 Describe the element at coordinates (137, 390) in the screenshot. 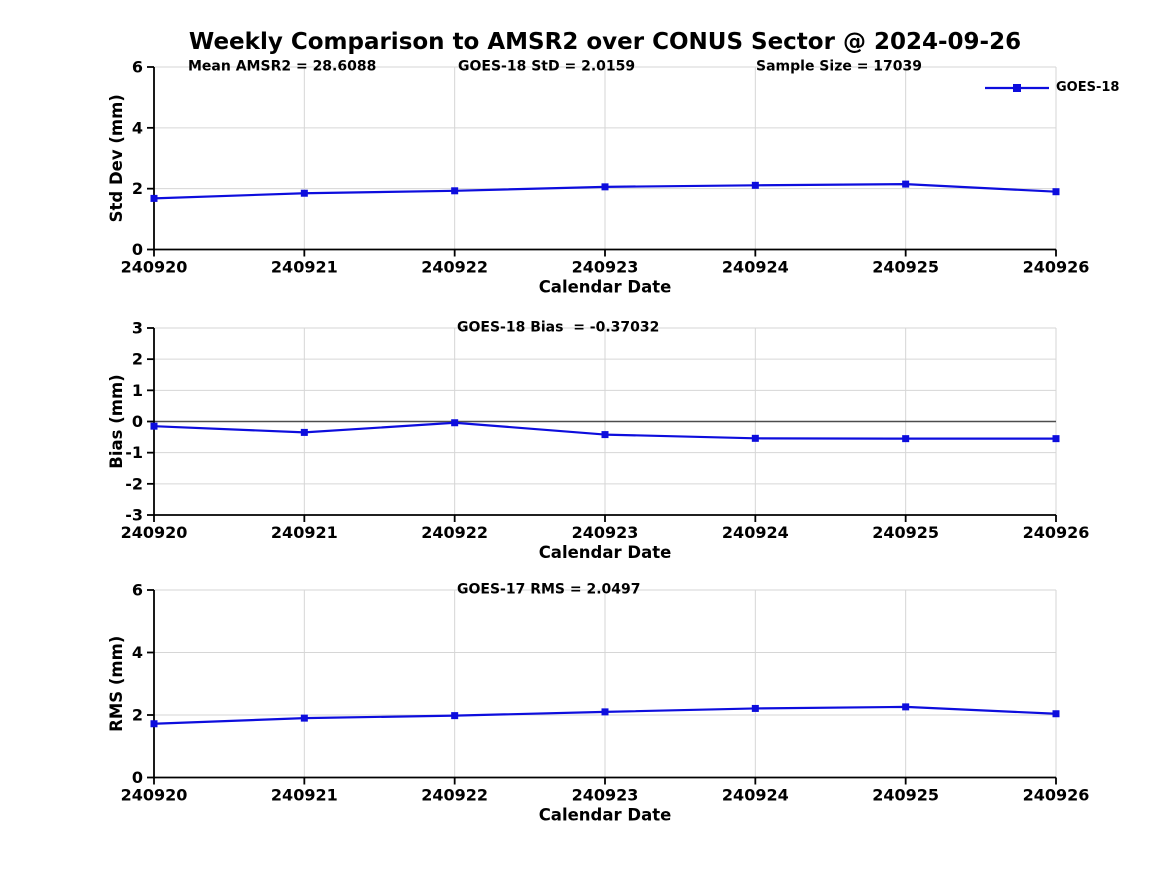

I see `y-tick-label: 1` at that location.